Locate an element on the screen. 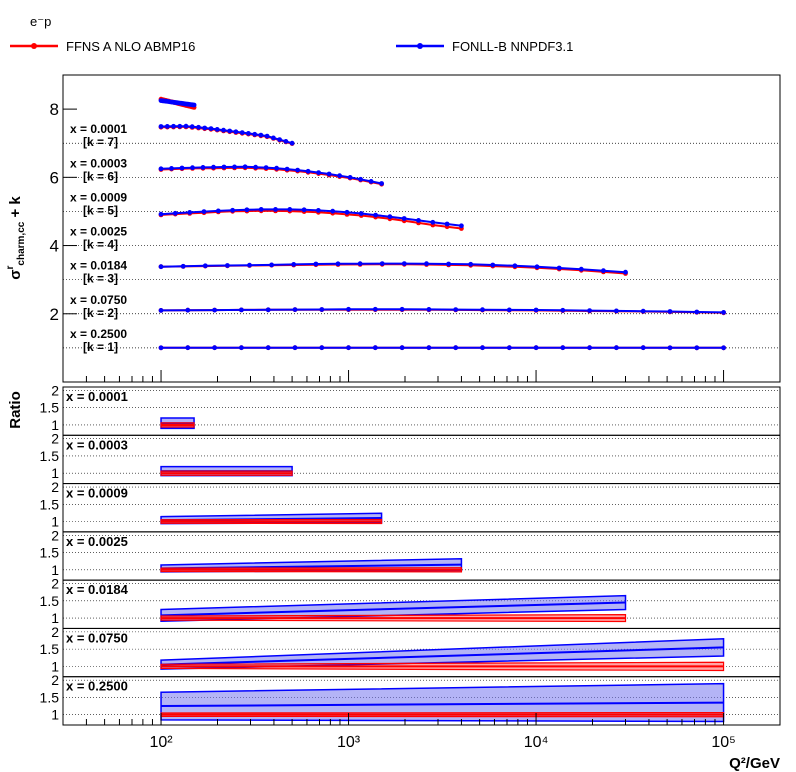  main-k-label: [k = 5] is located at coordinates (100, 210).